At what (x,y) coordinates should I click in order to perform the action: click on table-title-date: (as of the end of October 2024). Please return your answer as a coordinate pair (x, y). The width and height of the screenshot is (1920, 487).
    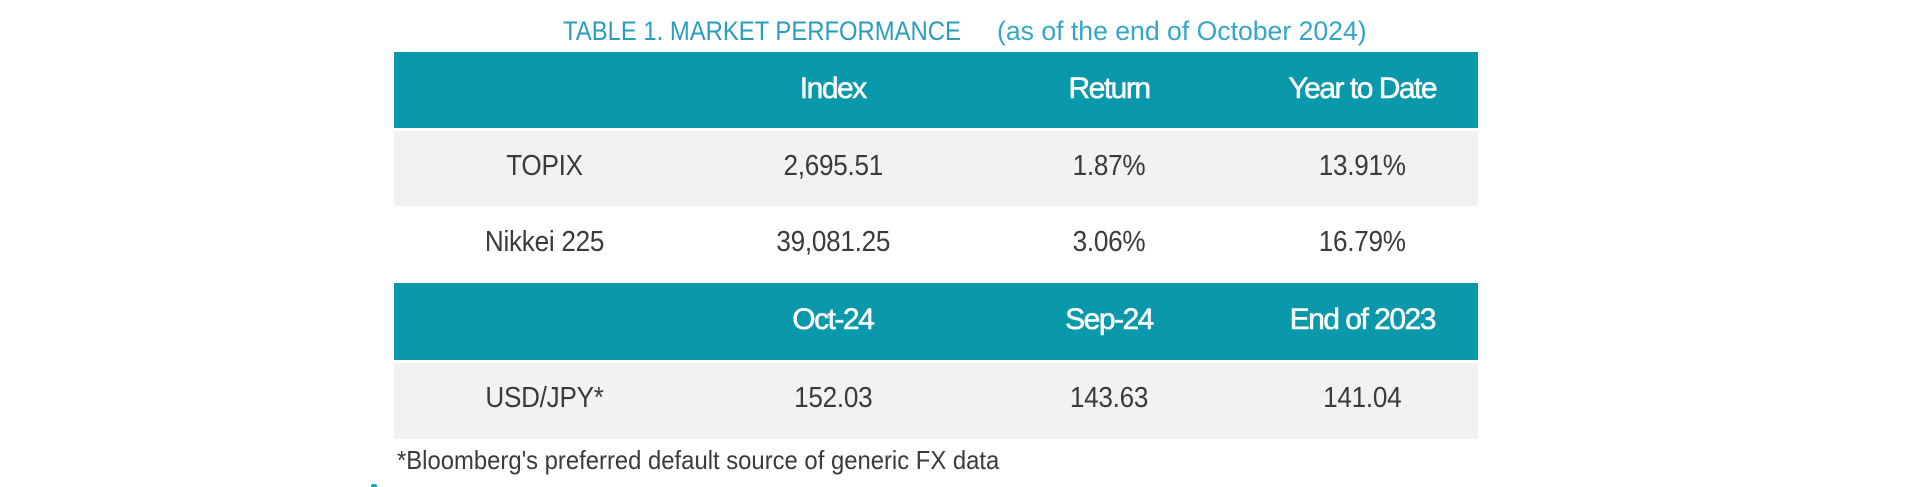
    Looking at the image, I should click on (1182, 31).